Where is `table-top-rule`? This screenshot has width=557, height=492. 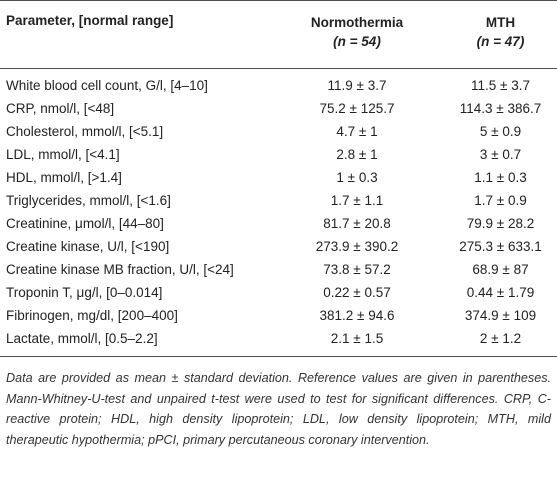
table-top-rule is located at coordinates (278, 0).